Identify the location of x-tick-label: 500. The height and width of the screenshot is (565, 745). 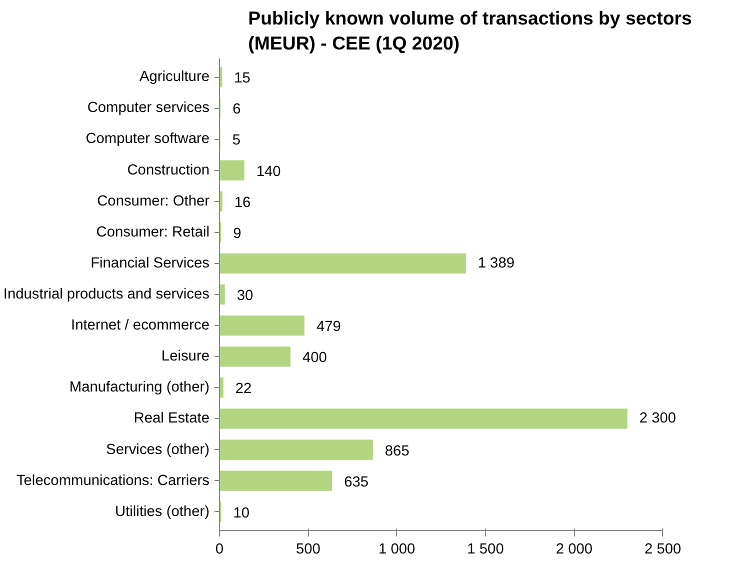
(308, 550).